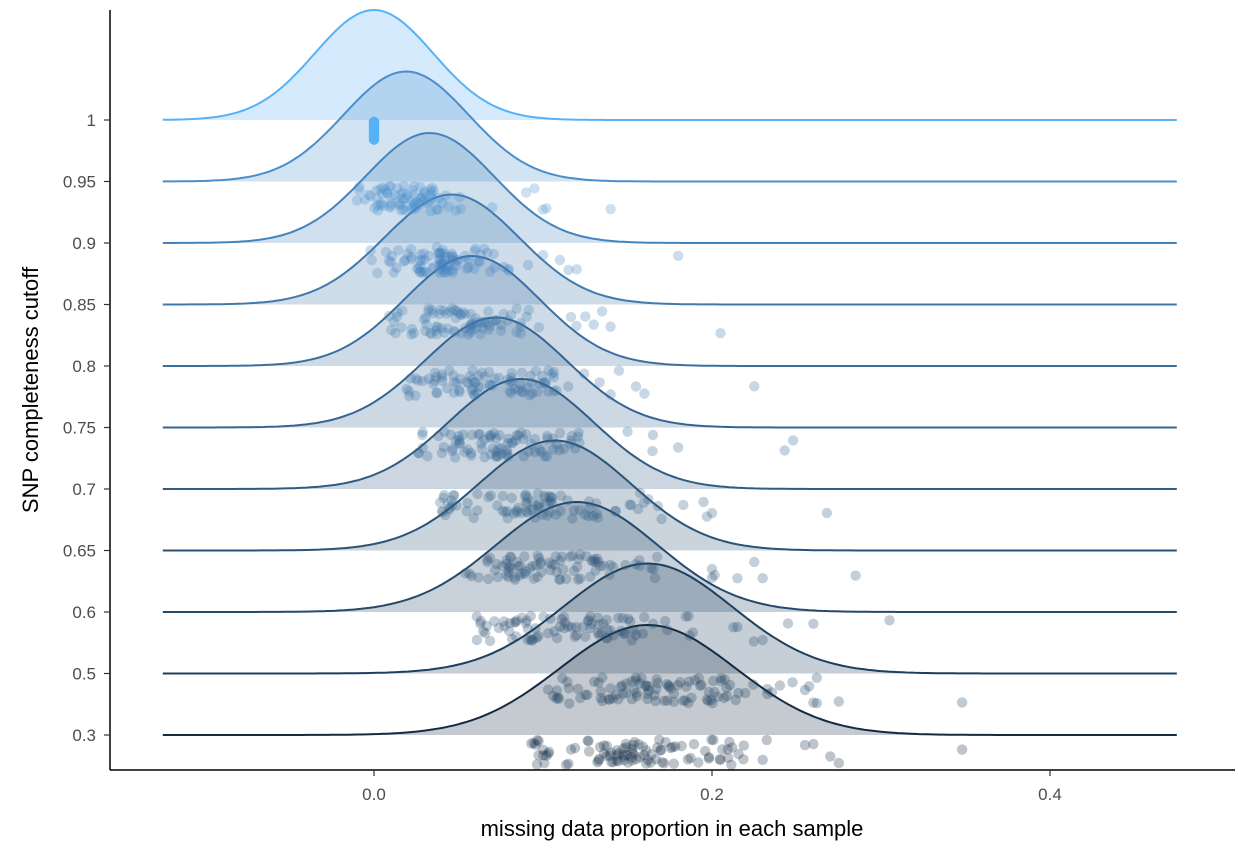  What do you see at coordinates (669, 434) in the screenshot?
I see `ridge-fill-0.7` at bounding box center [669, 434].